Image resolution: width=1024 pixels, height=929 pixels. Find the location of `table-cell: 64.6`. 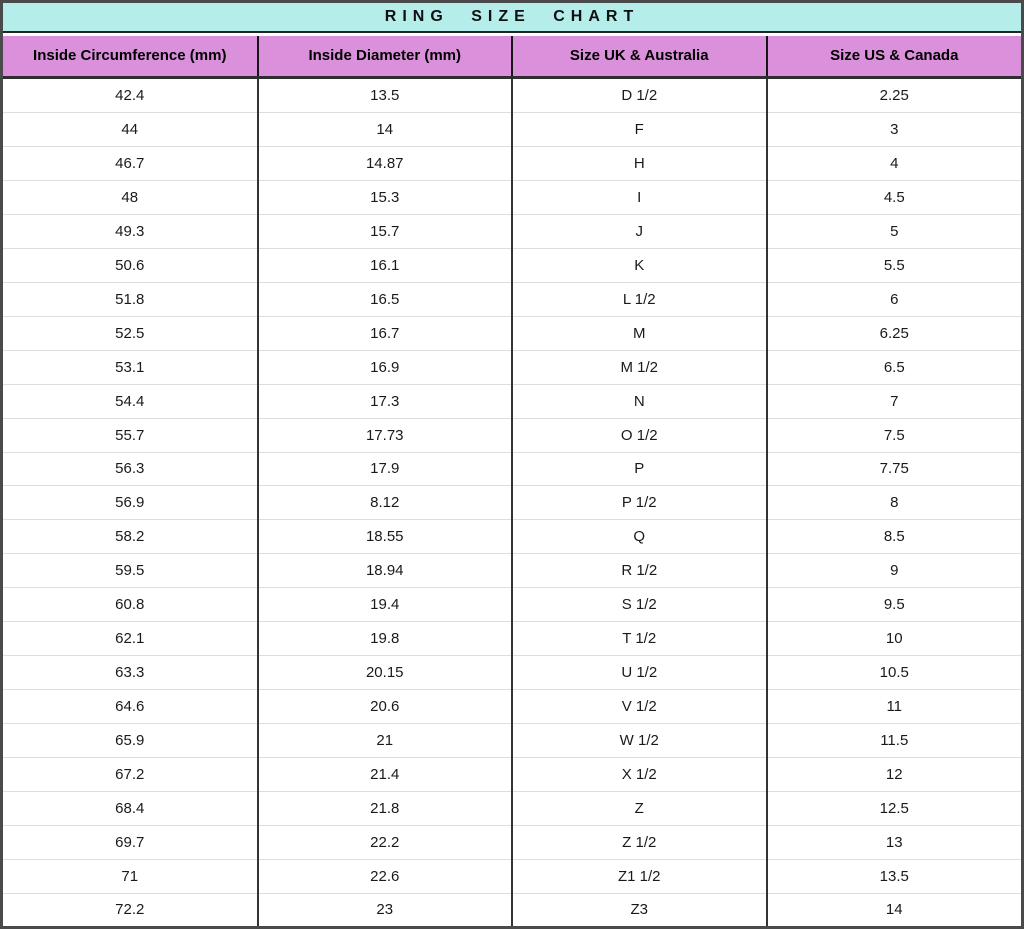

table-cell: 64.6 is located at coordinates (130, 706).